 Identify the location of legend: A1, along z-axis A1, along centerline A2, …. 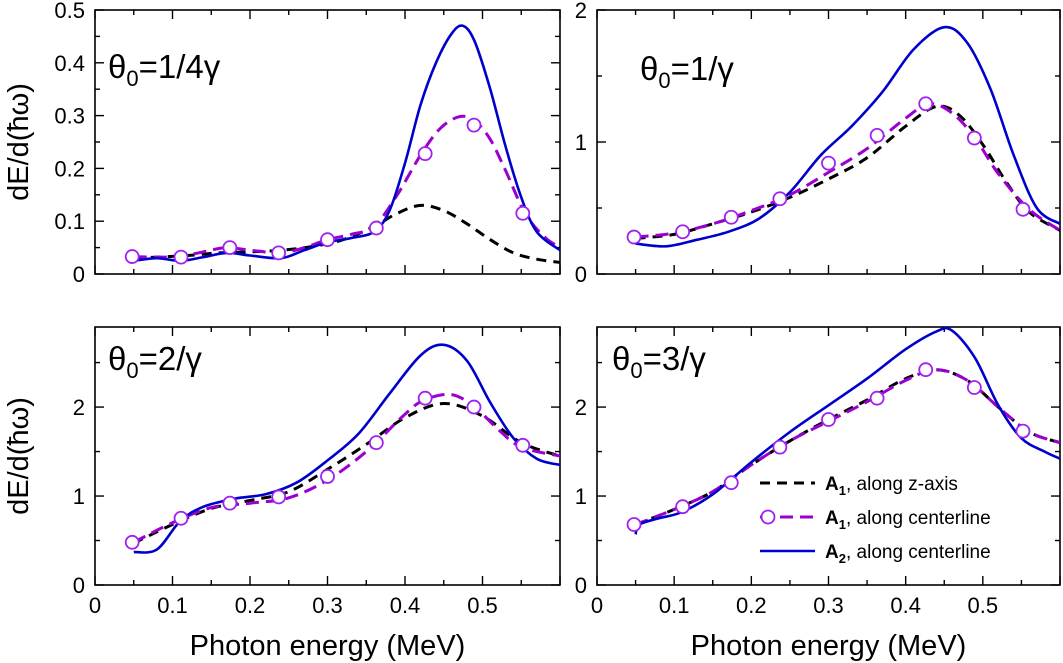
(875, 520).